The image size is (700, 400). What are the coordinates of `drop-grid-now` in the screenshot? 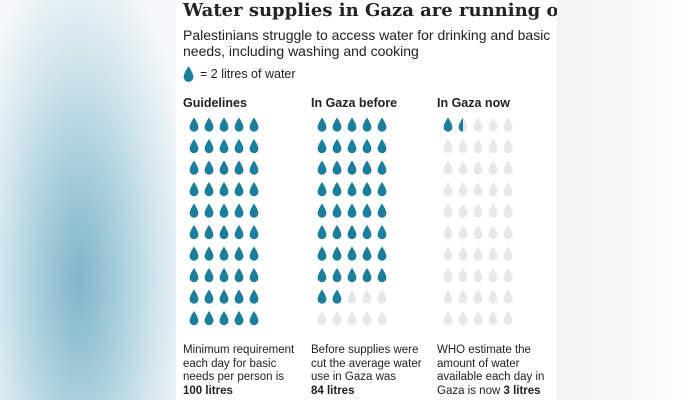 It's located at (478, 221).